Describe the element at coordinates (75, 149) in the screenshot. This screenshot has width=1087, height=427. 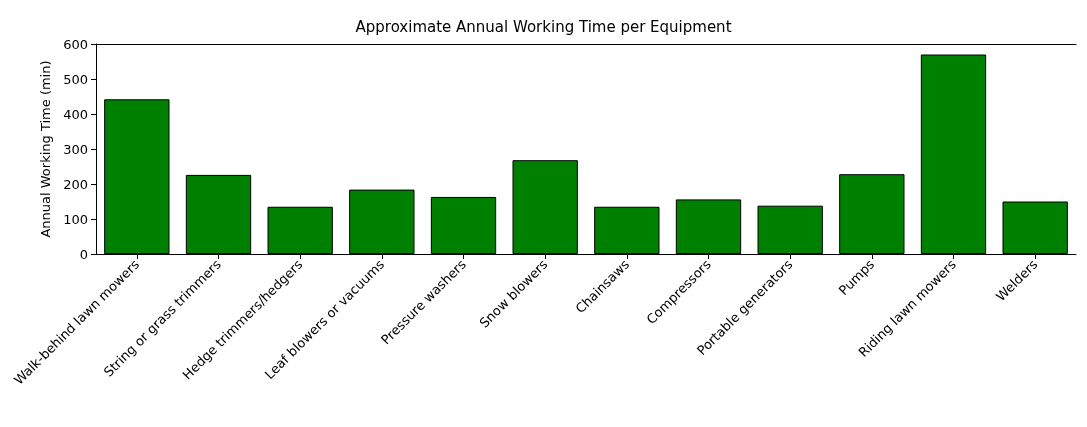
I see `y-tick-label: 300` at that location.